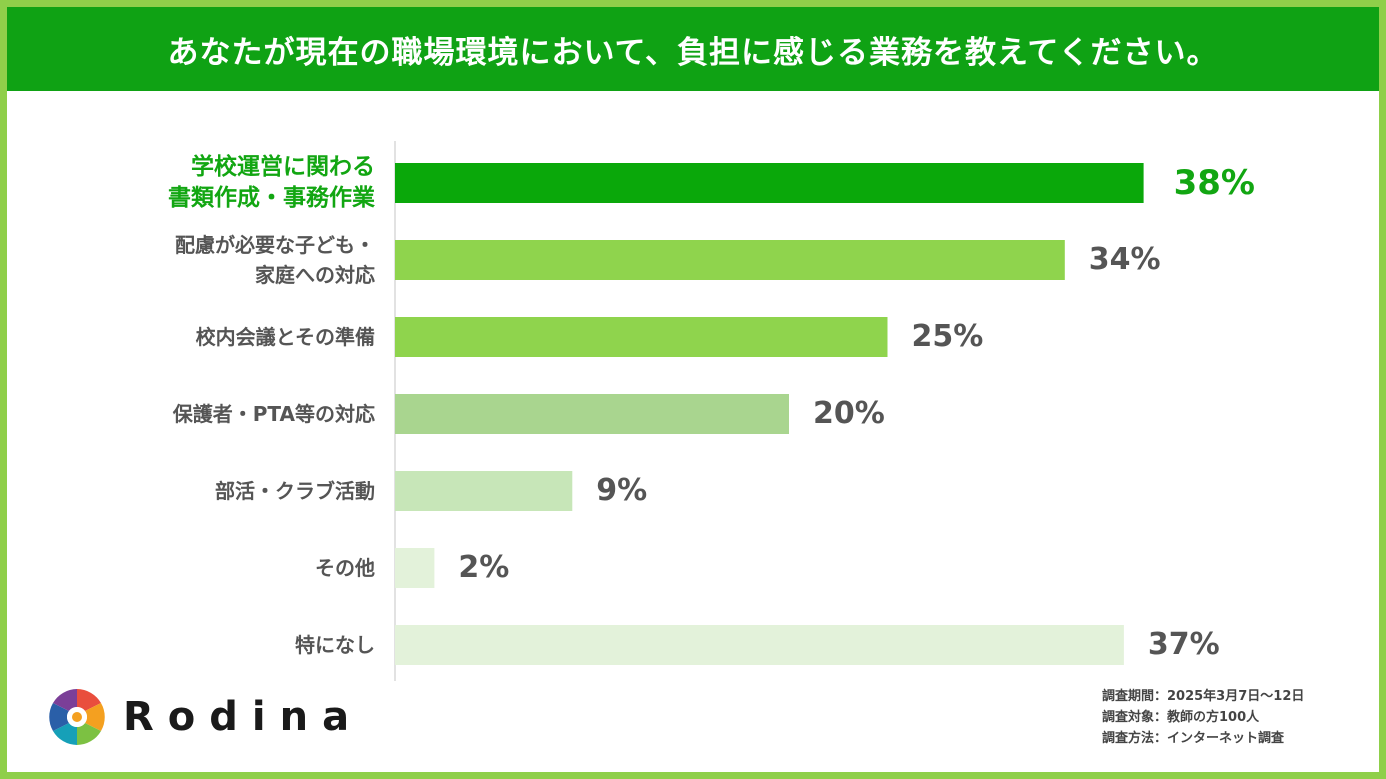 The height and width of the screenshot is (779, 1386). Describe the element at coordinates (285, 337) in the screenshot. I see `category-label: 校内会議とその準備` at that location.